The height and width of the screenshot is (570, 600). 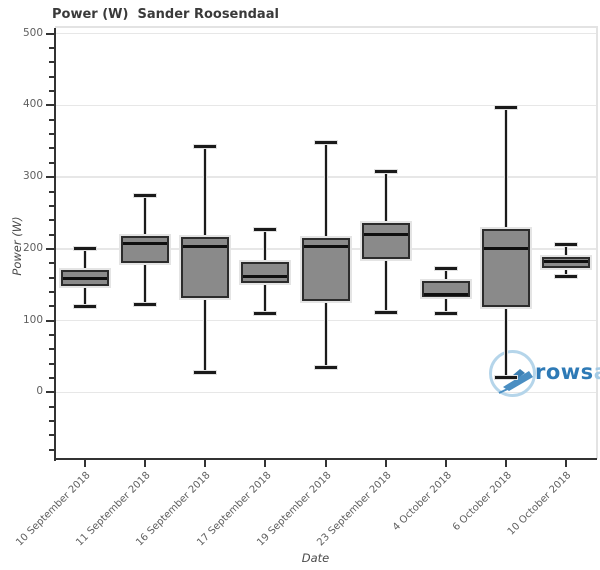 I want to click on watermark-text: rowsan, so click(x=567, y=372).